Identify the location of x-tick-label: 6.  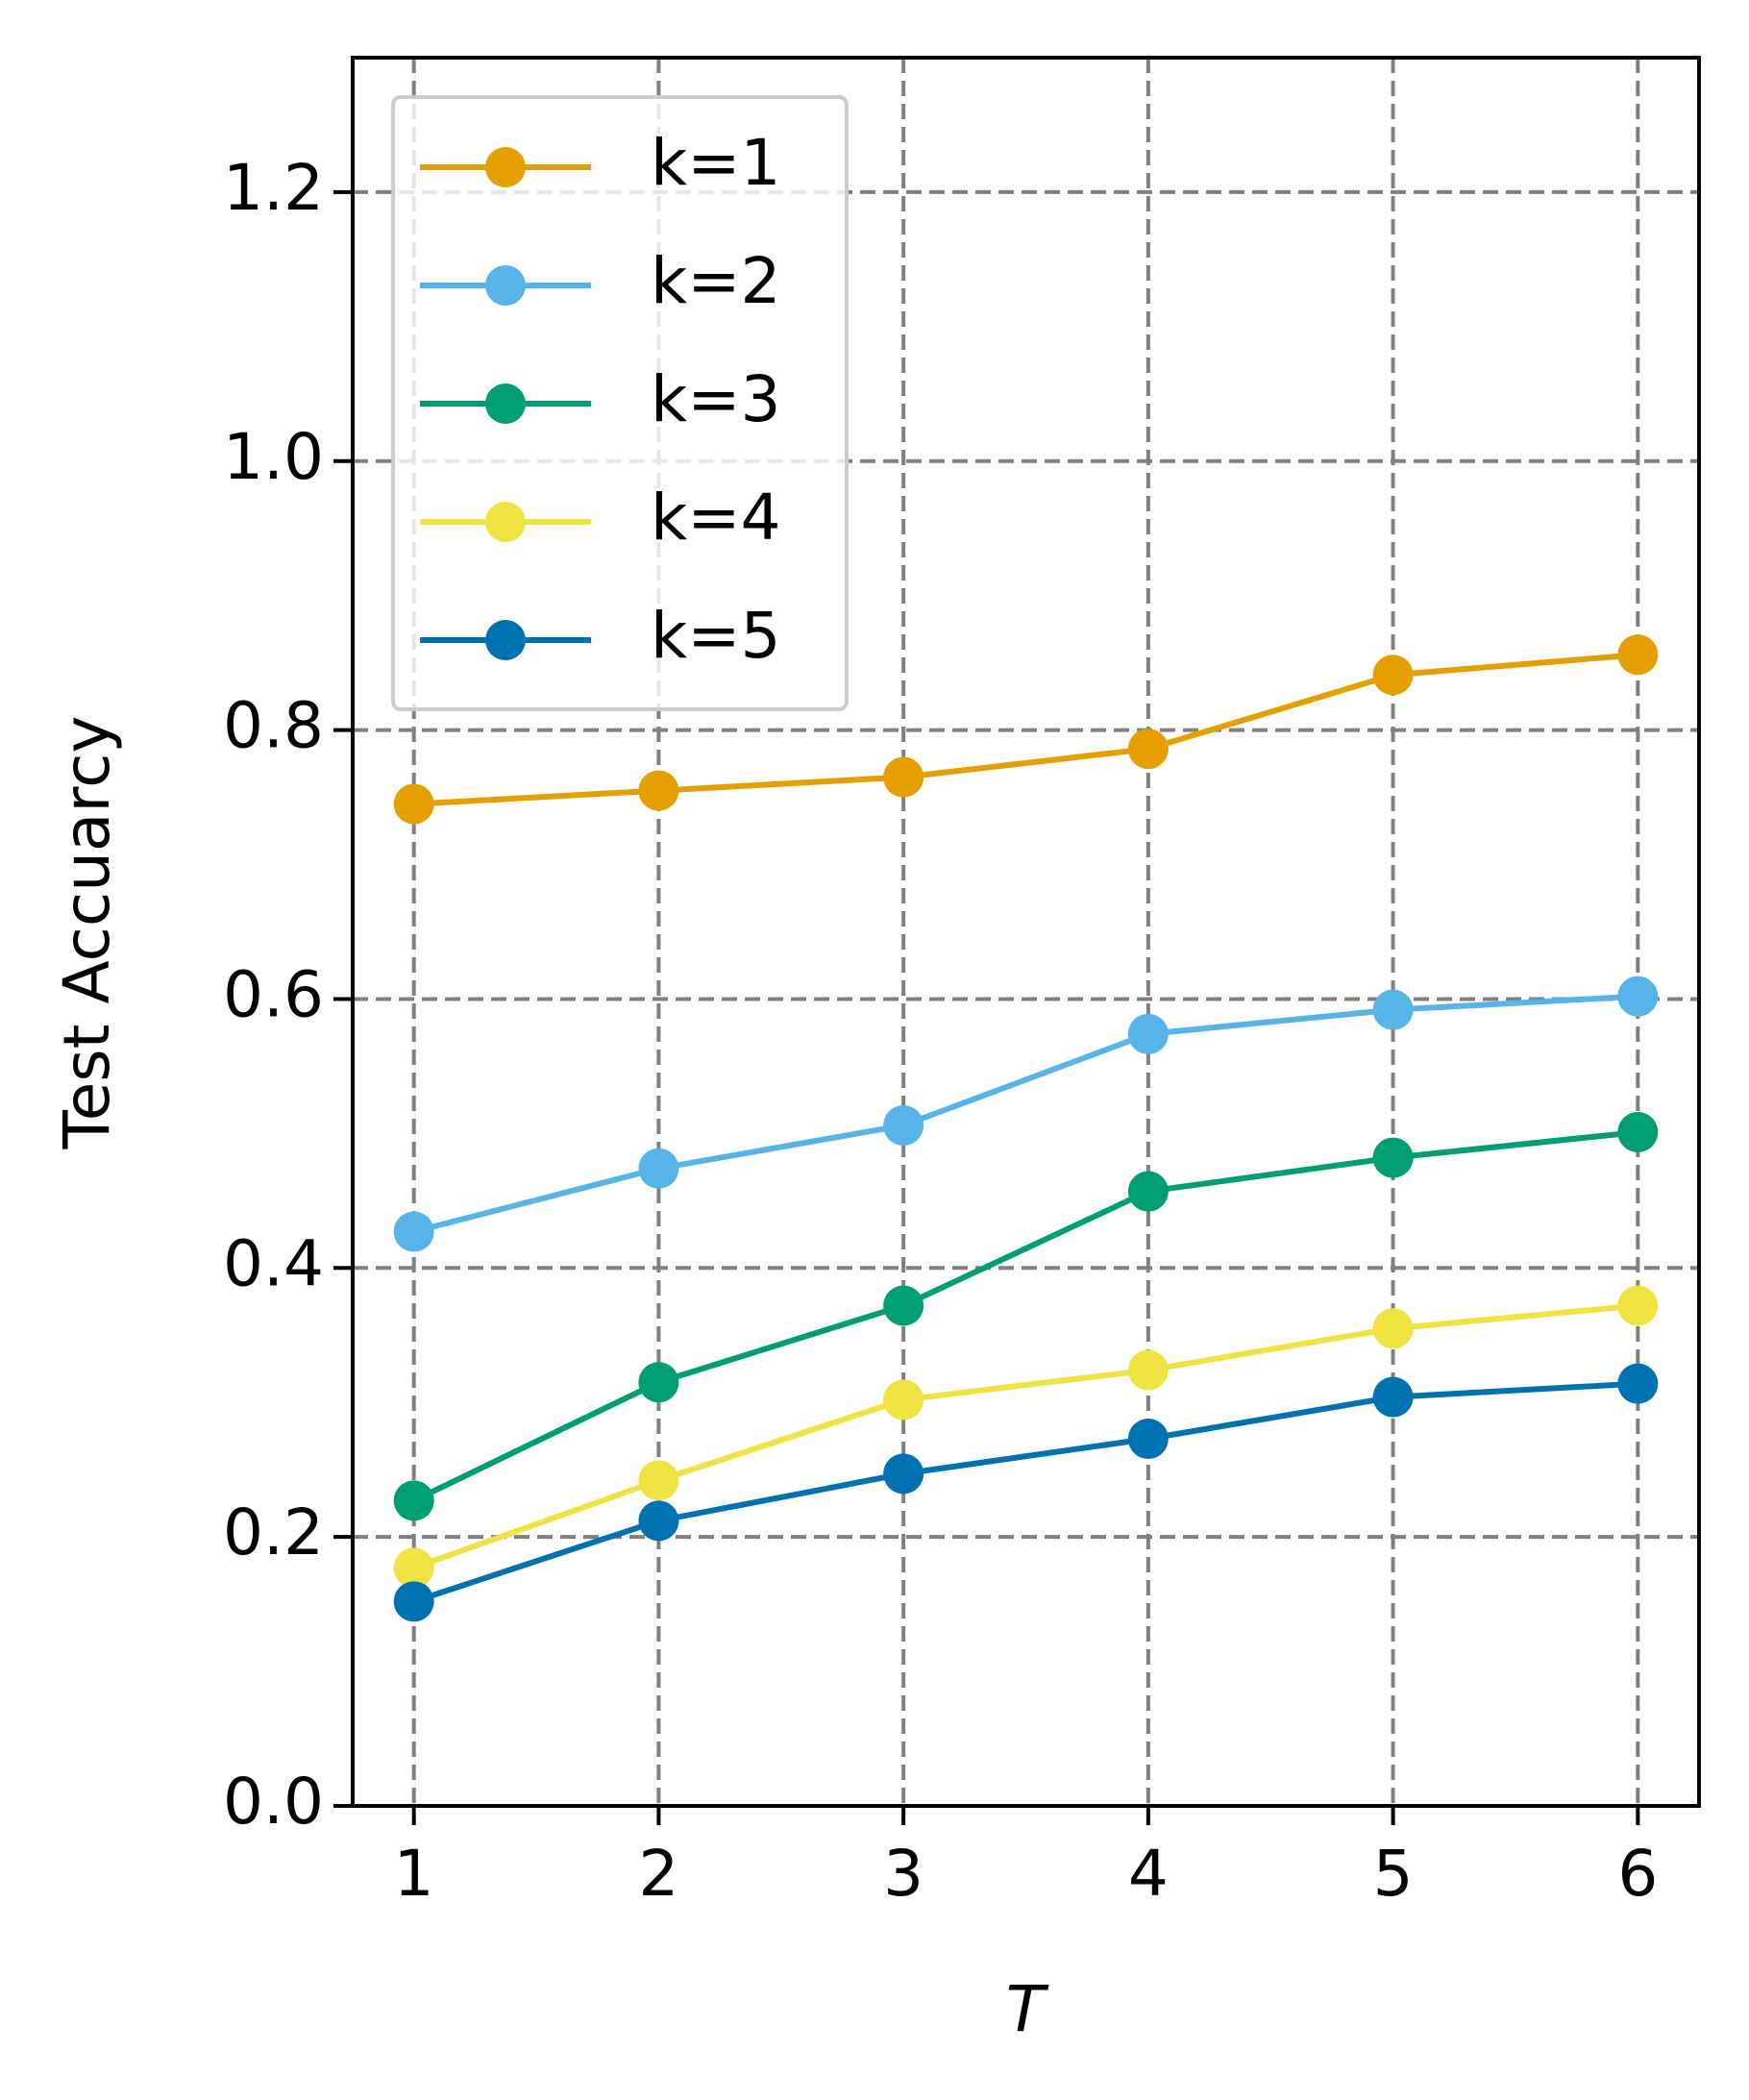
(1637, 1874).